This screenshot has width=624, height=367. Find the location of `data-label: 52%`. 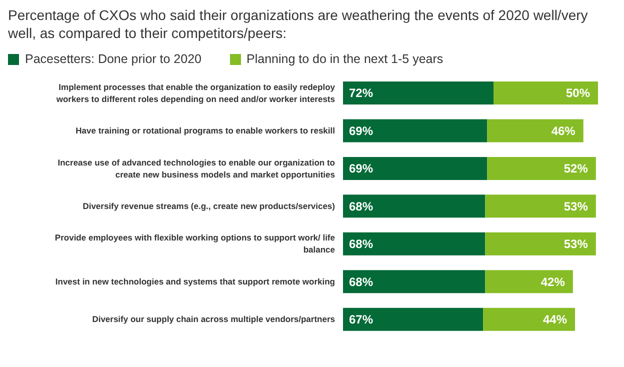

data-label: 52% is located at coordinates (576, 169).